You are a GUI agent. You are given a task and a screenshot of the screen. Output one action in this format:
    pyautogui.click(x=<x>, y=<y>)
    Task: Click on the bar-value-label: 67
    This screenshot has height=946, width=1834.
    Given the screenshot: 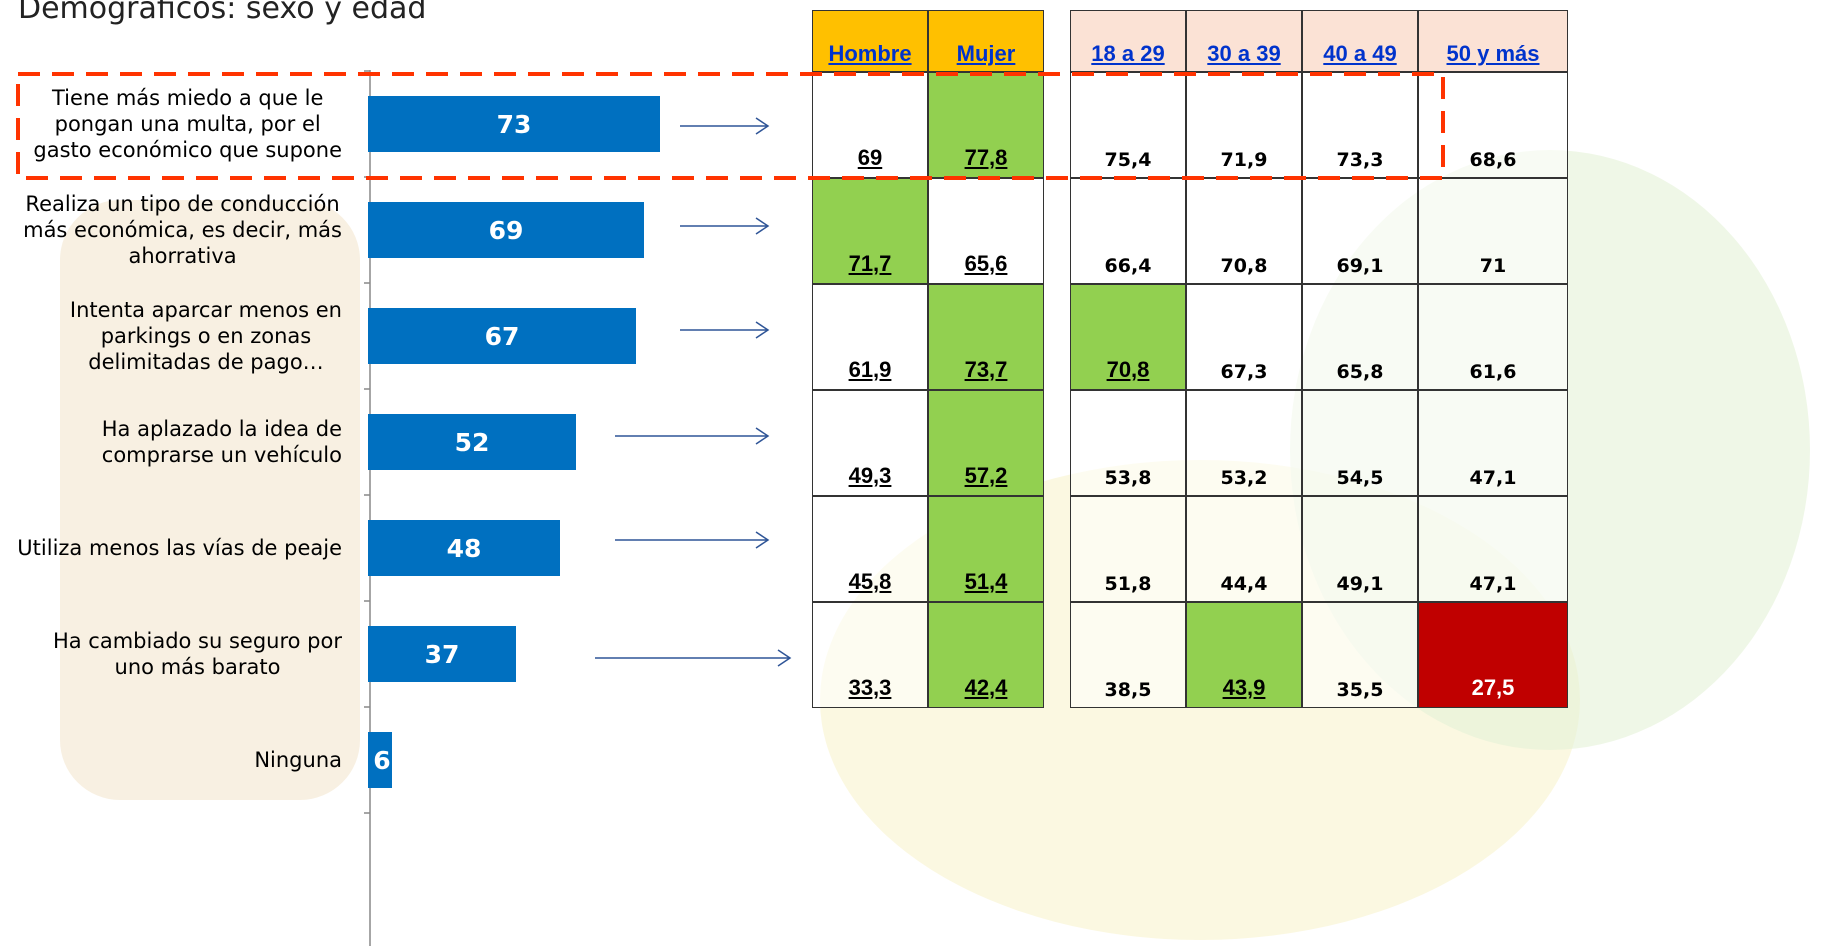 What is the action you would take?
    pyautogui.click(x=502, y=336)
    